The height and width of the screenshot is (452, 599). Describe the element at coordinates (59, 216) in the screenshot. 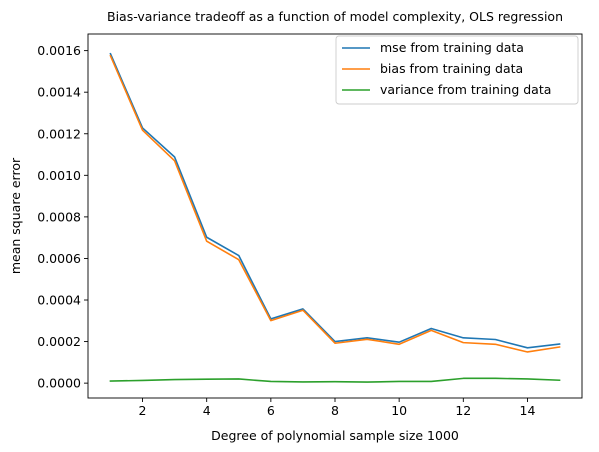

I see `y-tick-label: 0.0008` at that location.